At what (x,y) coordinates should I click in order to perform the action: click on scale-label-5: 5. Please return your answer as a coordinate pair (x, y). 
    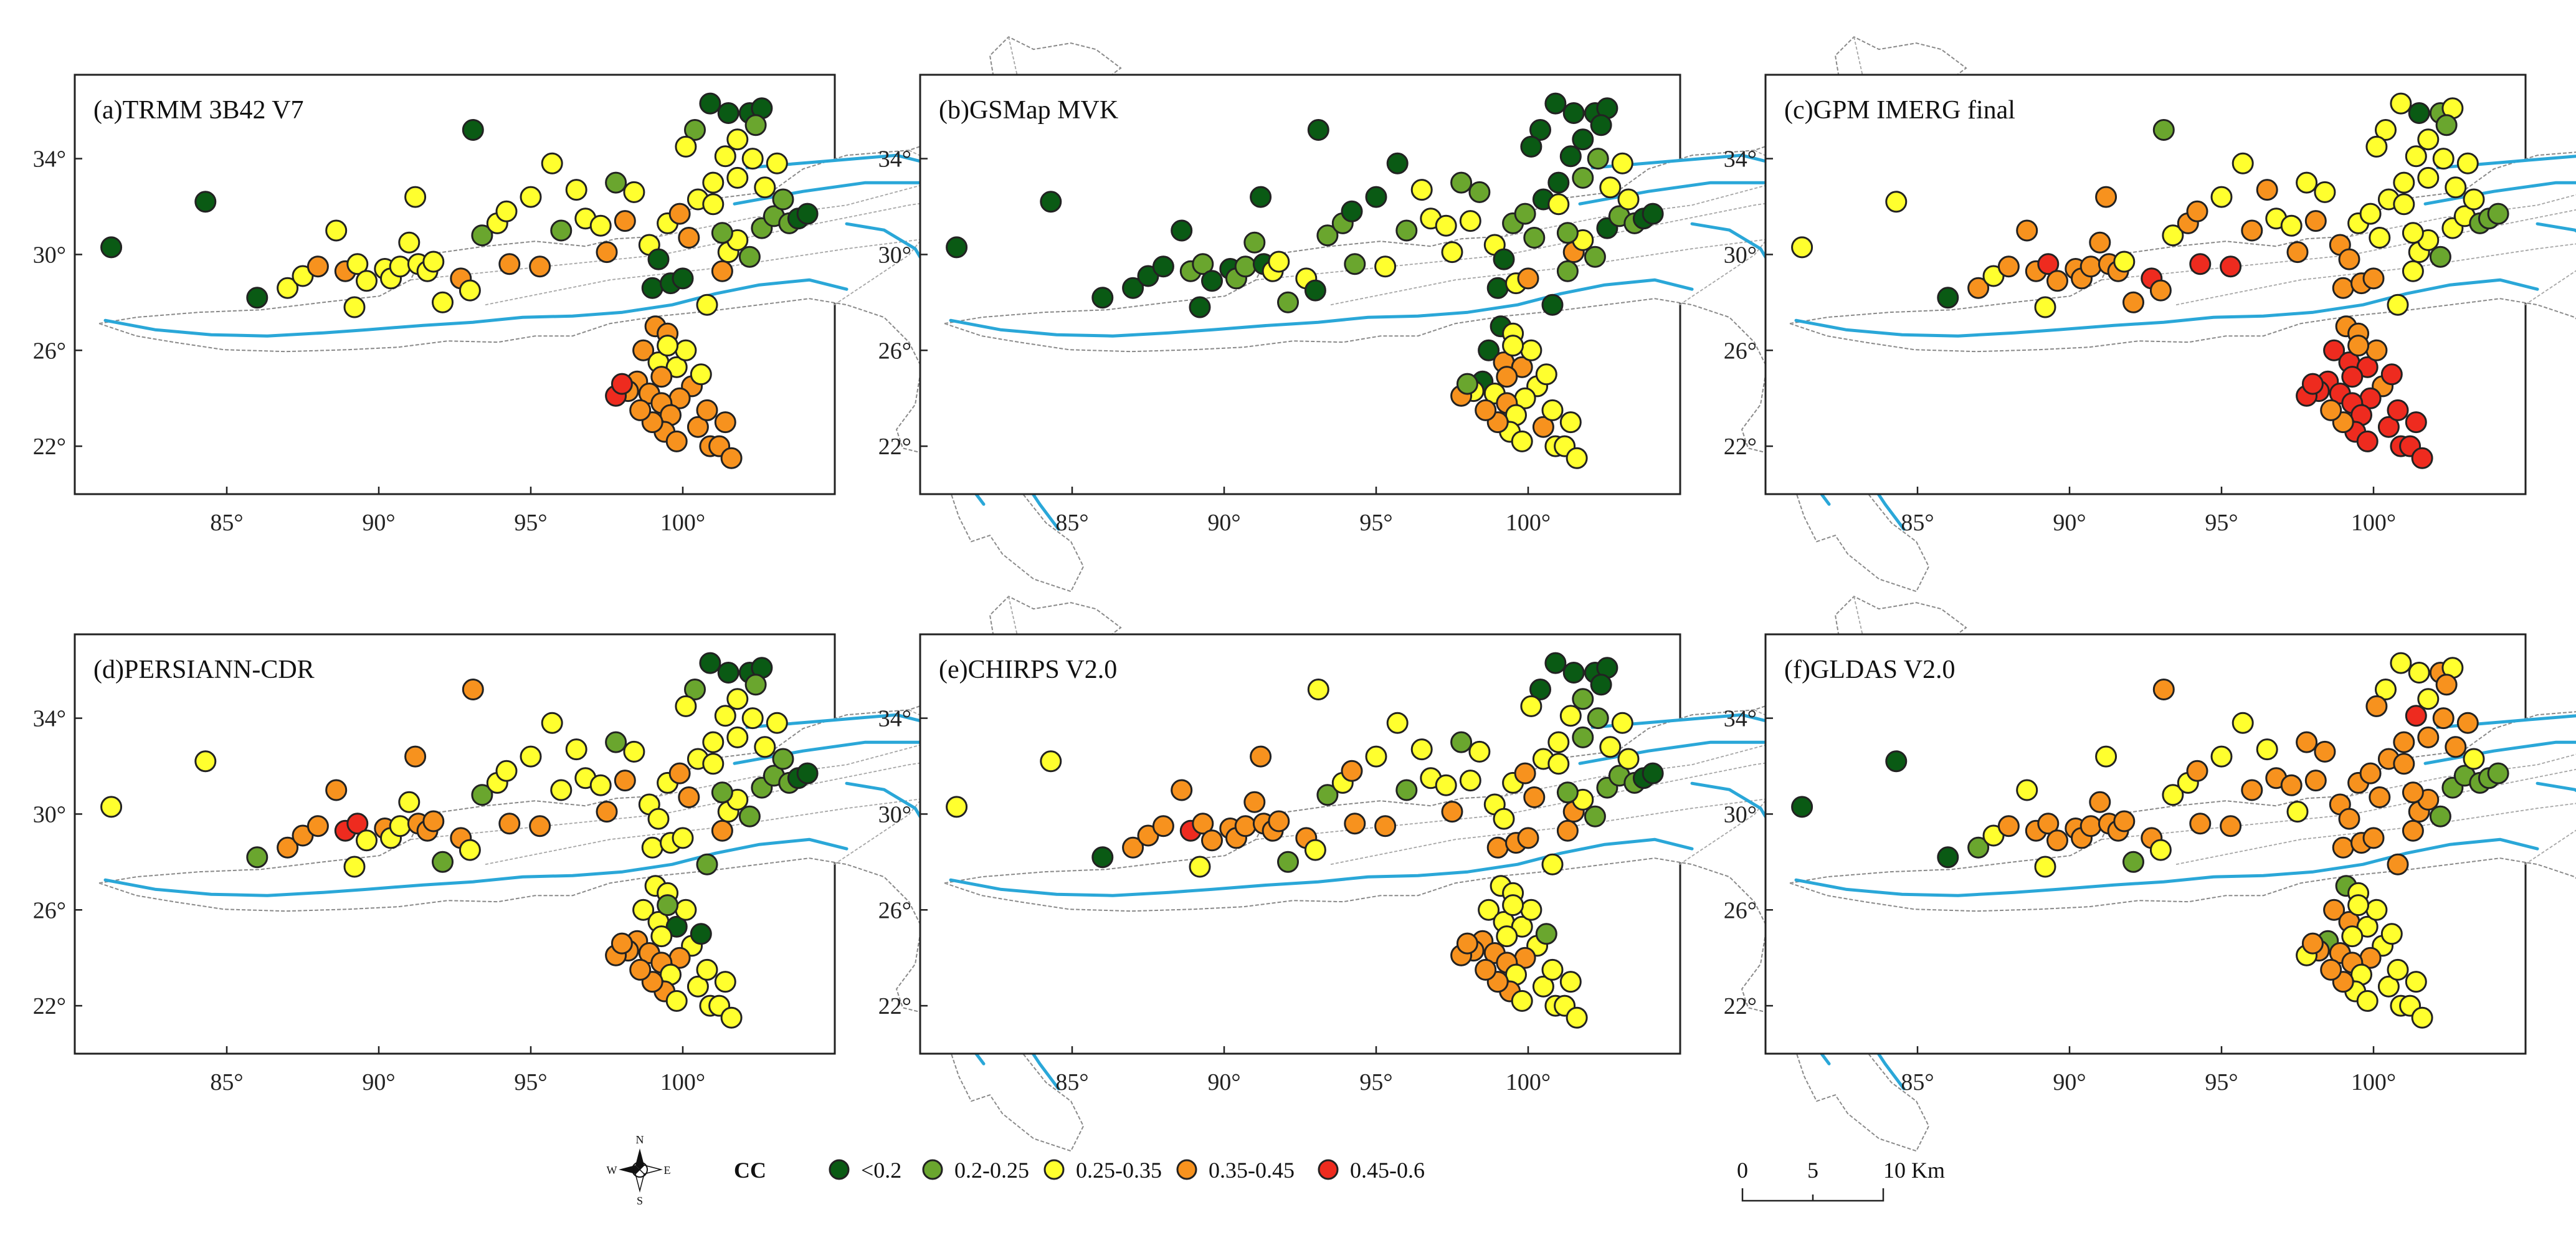
    Looking at the image, I should click on (1813, 1170).